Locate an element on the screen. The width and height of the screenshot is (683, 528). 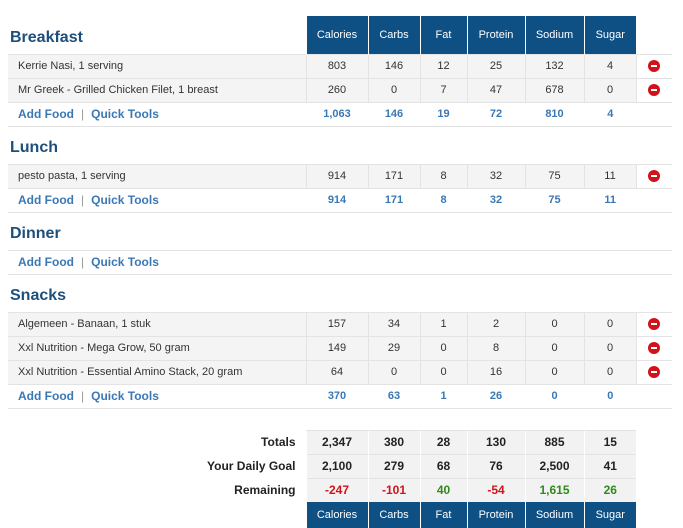
remaining-calories: -247 is located at coordinates (336, 489).